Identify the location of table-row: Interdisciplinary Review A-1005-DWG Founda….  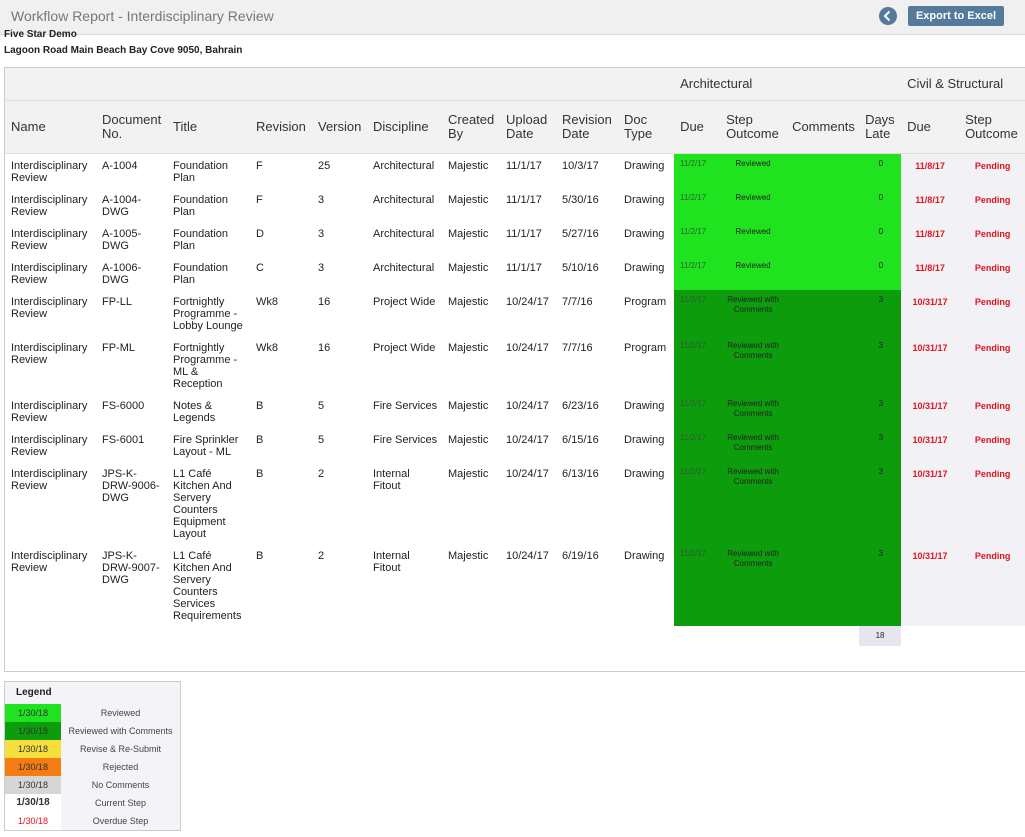
(515, 239).